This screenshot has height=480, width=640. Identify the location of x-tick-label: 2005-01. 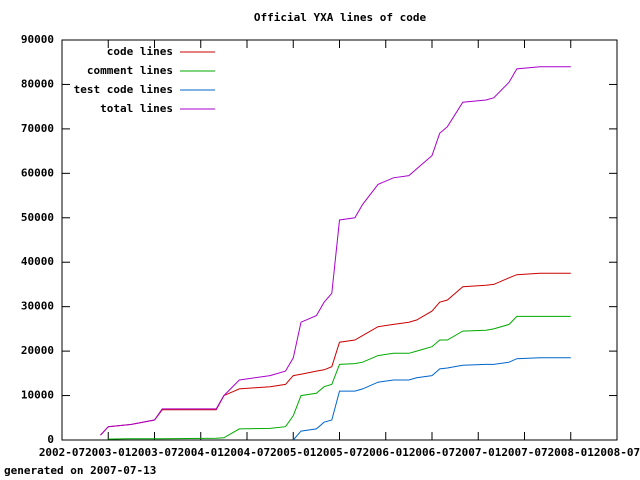
(293, 452).